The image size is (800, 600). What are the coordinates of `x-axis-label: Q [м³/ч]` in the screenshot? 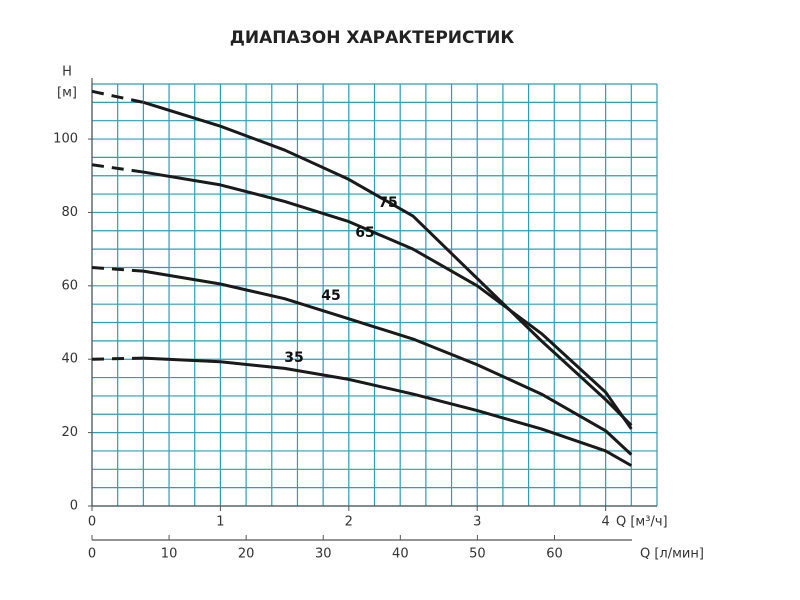 It's located at (642, 522).